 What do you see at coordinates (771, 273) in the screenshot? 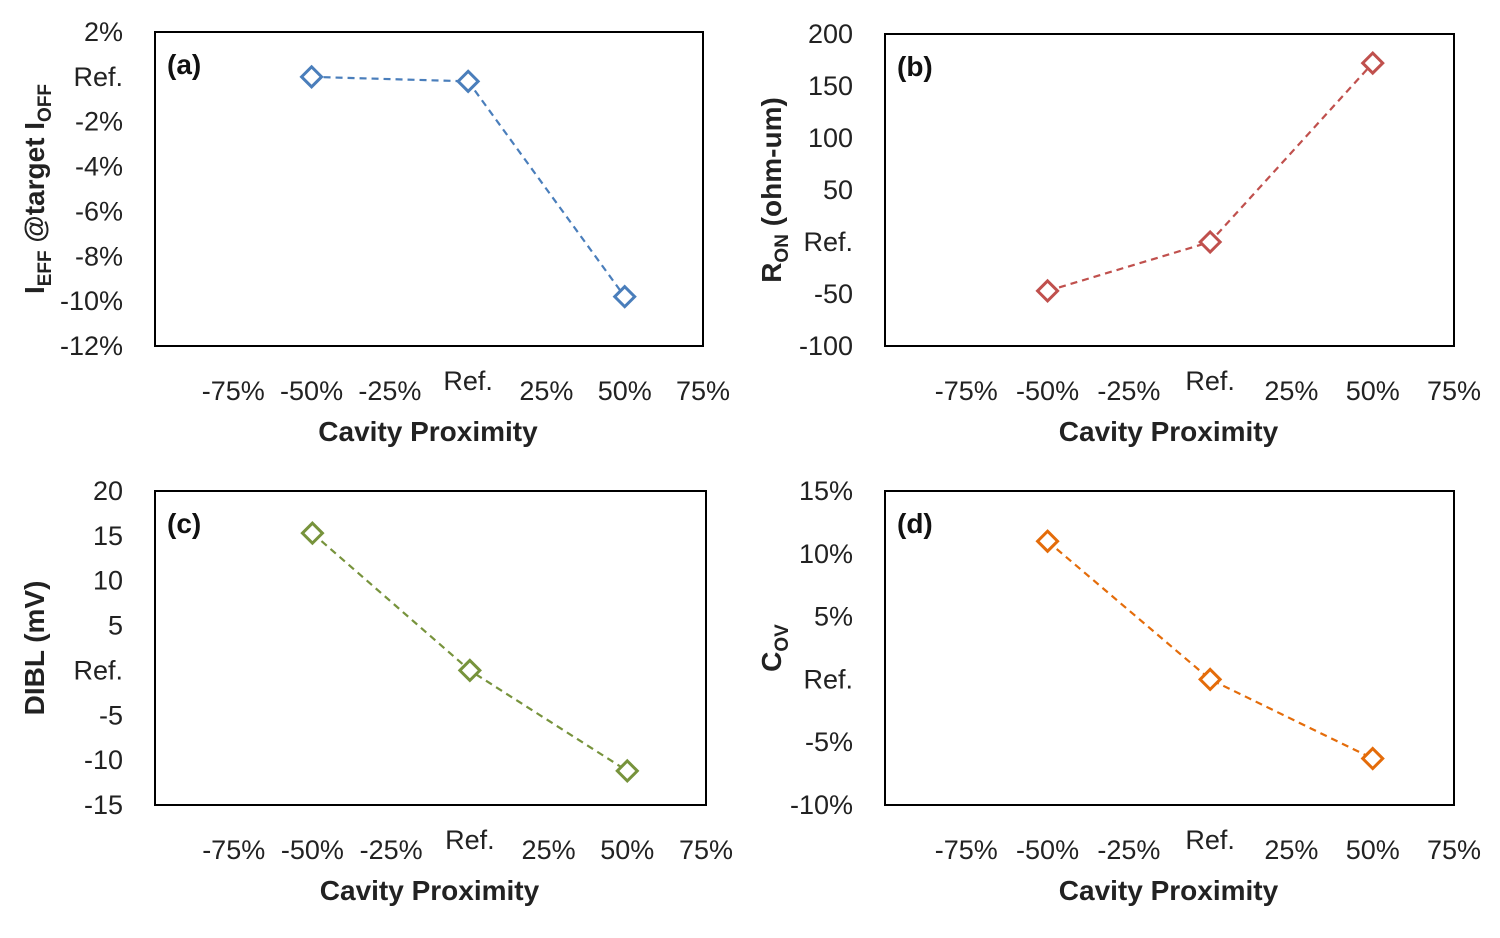
I see `y-axis-label-part: R` at bounding box center [771, 273].